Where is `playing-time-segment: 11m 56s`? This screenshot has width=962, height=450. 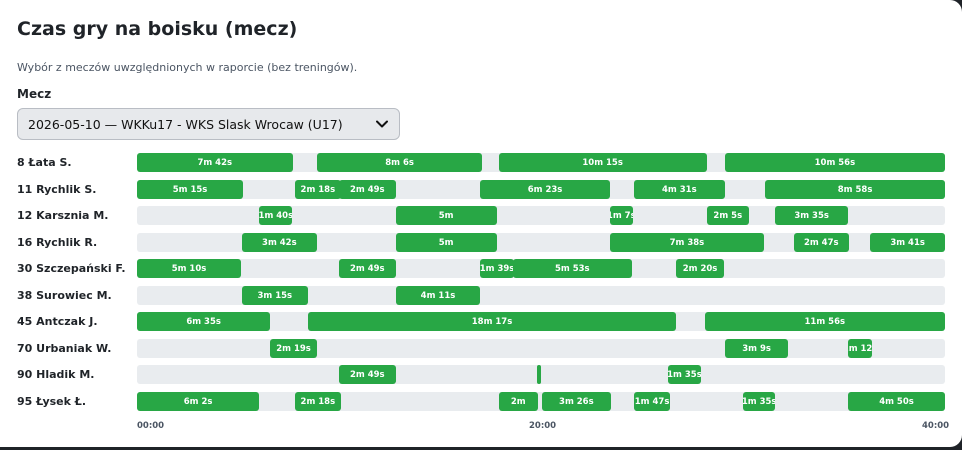
playing-time-segment: 11m 56s is located at coordinates (824, 321).